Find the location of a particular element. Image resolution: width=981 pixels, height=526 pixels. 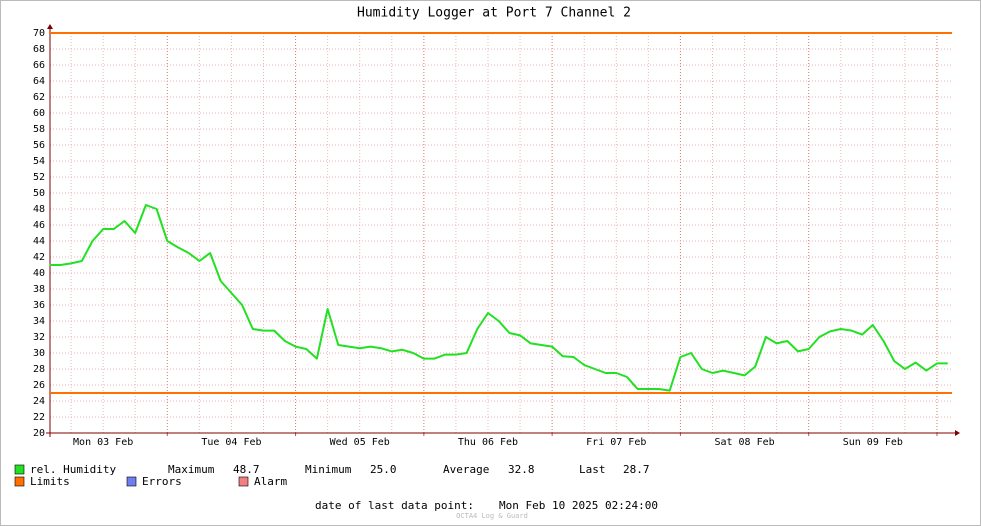

y-tick-label: 46 is located at coordinates (39, 225).